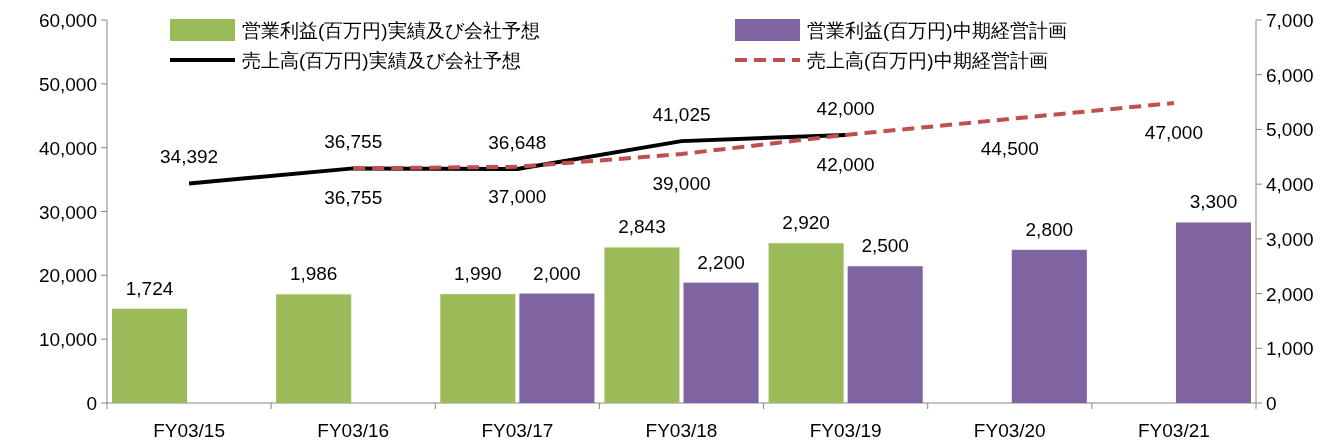 This screenshot has height=445, width=1339. Describe the element at coordinates (681, 115) in the screenshot. I see `data-label: 41,025` at that location.